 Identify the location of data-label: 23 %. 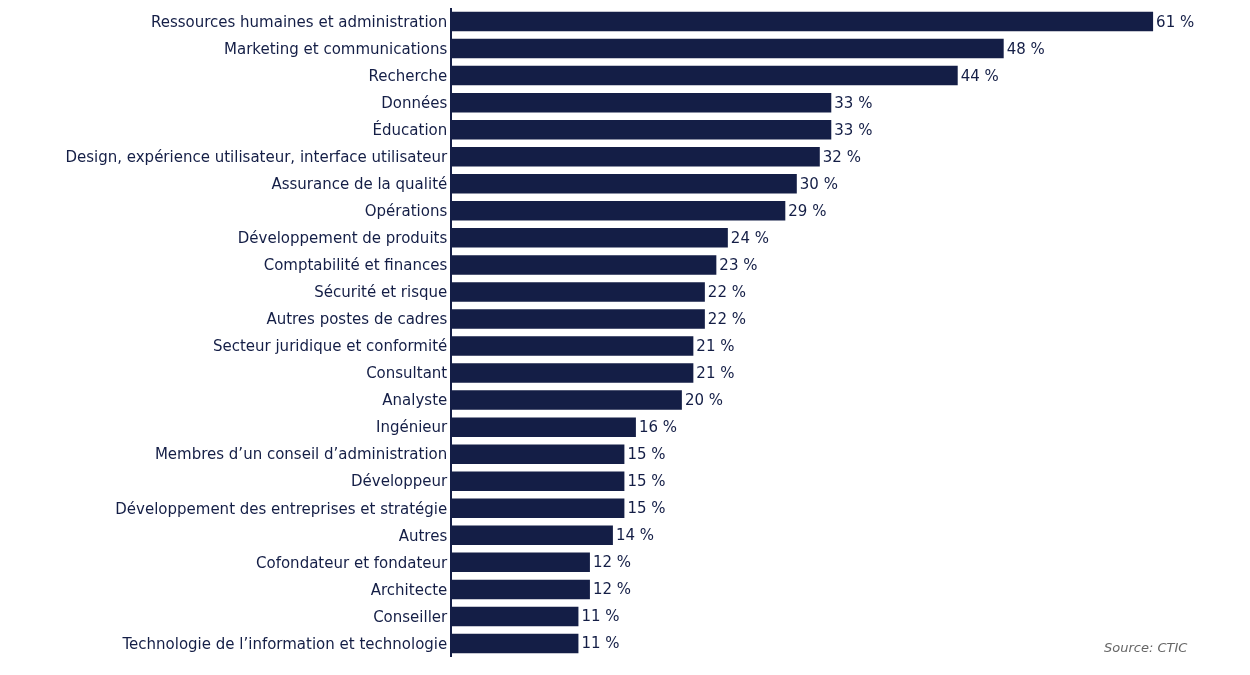
(738, 264).